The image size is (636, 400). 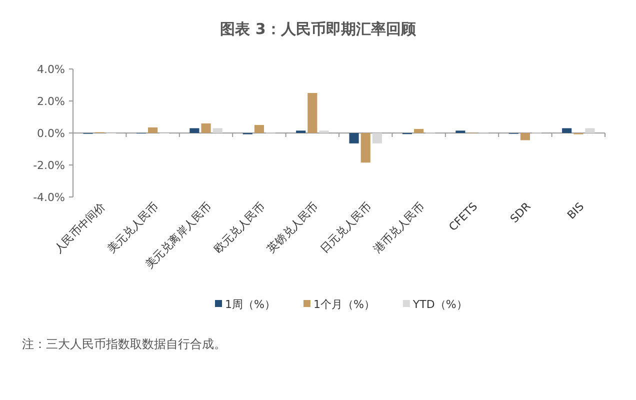 What do you see at coordinates (239, 228) in the screenshot?
I see `x-tick-label: 欧元兑人民币` at bounding box center [239, 228].